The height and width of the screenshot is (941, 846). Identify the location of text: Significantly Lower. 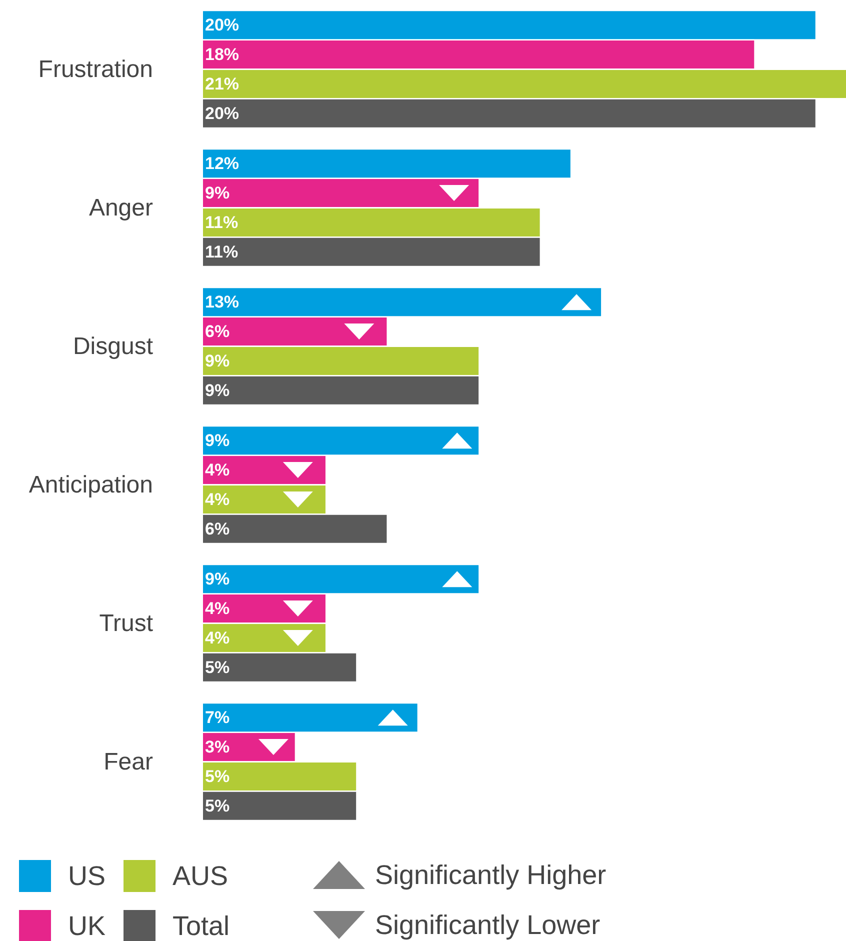
(487, 925).